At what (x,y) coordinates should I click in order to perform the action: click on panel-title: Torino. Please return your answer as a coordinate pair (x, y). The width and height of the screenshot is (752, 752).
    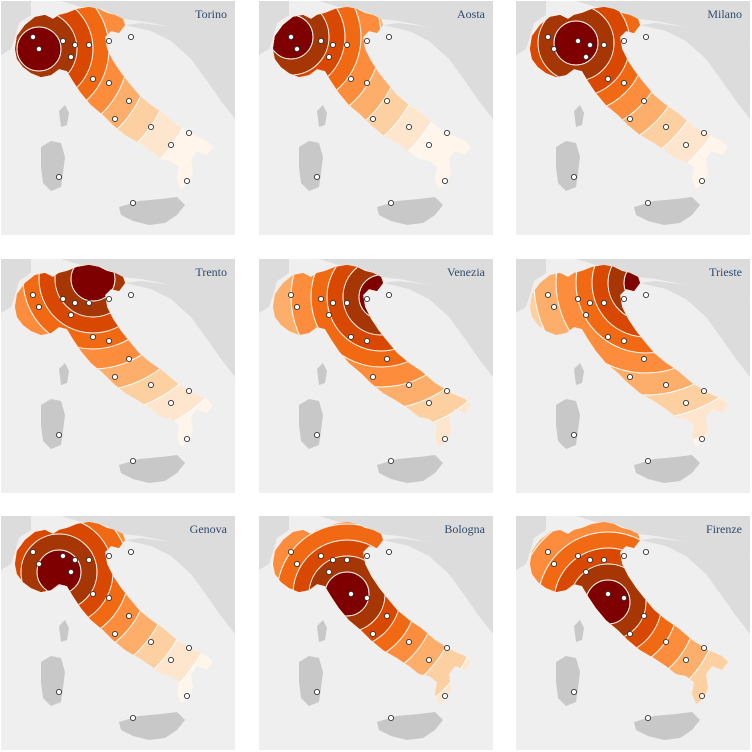
    Looking at the image, I should click on (211, 14).